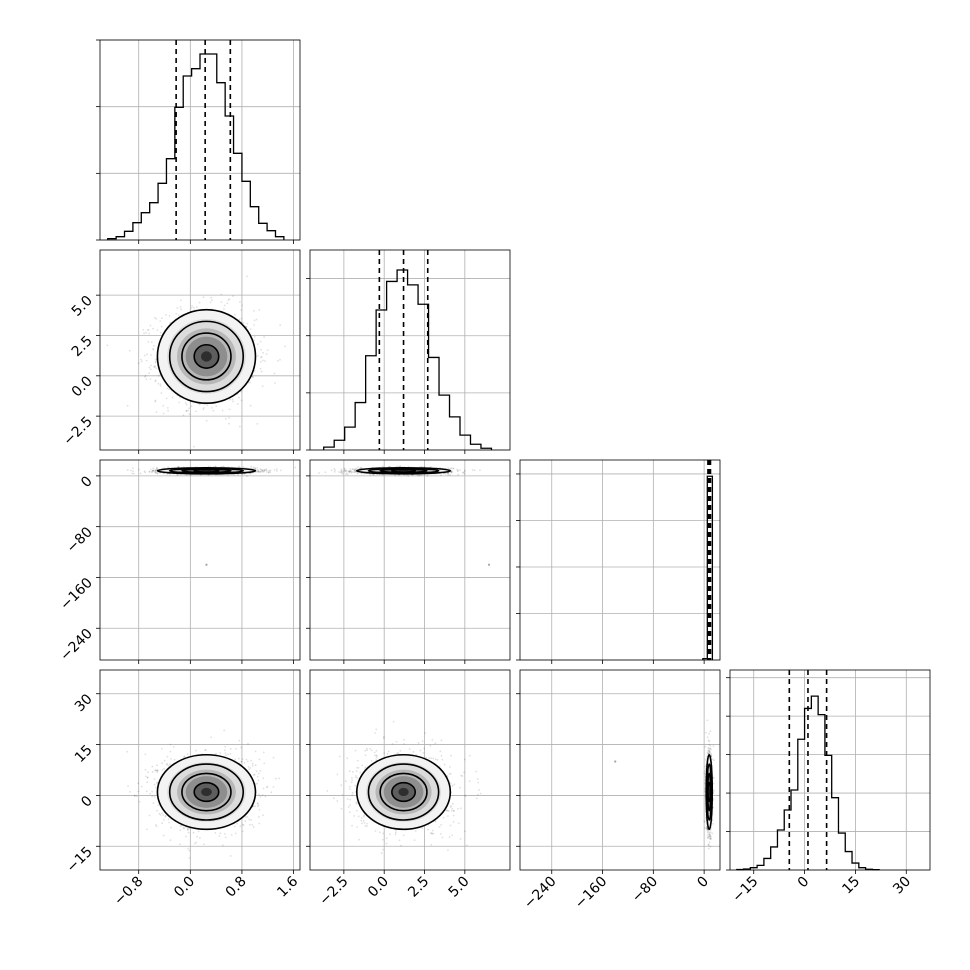  I want to click on y-tick-label-2-0: −240, so click(76, 645).